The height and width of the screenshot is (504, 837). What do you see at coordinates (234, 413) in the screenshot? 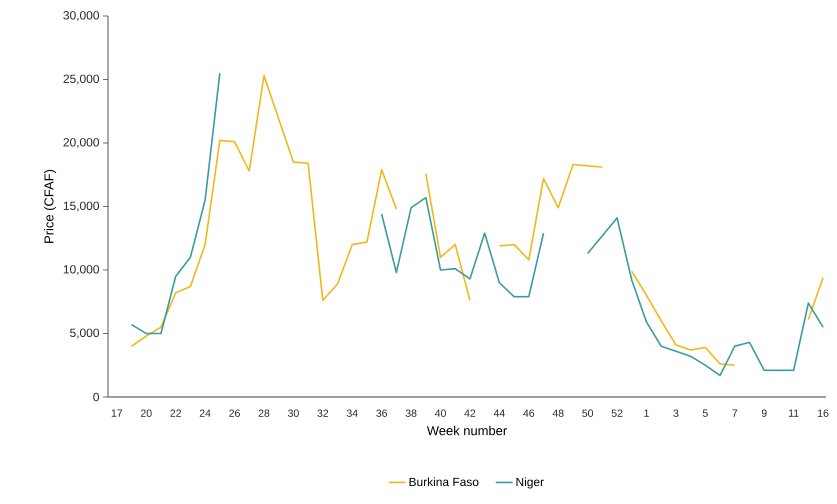
I see `x-tick-label: 26` at bounding box center [234, 413].